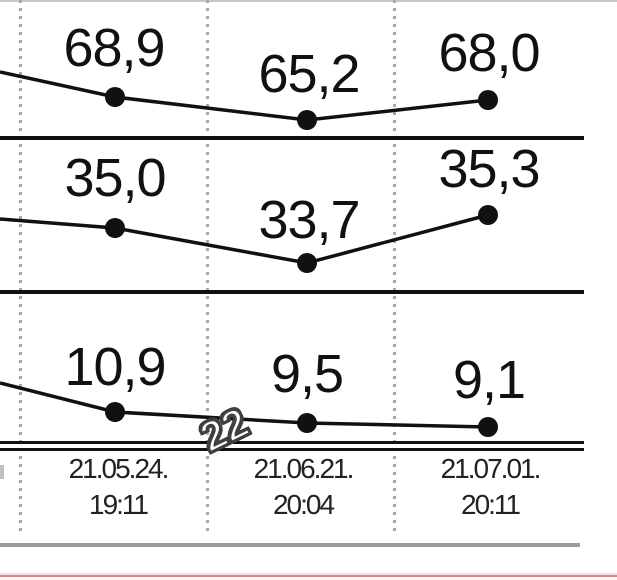  Describe the element at coordinates (491, 468) in the screenshot. I see `x-tick-3-date: 21.07.01.` at that location.